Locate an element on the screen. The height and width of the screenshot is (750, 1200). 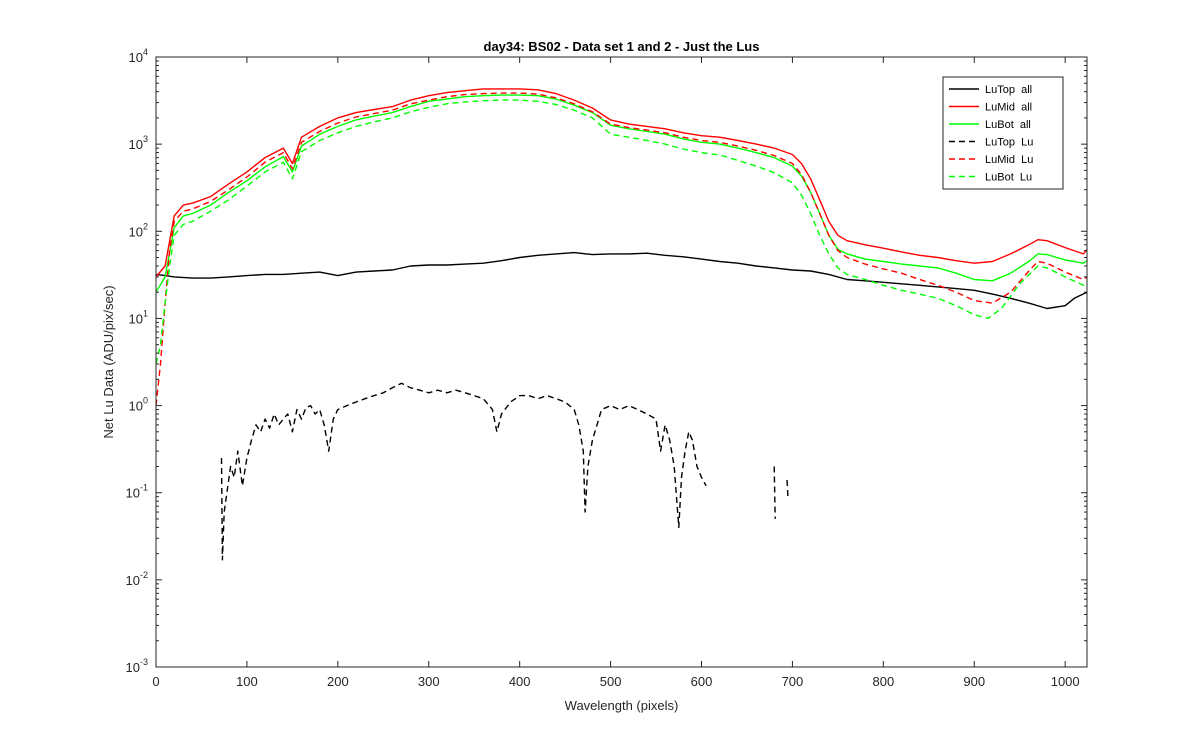
y-tick-label: 10⁻¹ is located at coordinates (137, 492).